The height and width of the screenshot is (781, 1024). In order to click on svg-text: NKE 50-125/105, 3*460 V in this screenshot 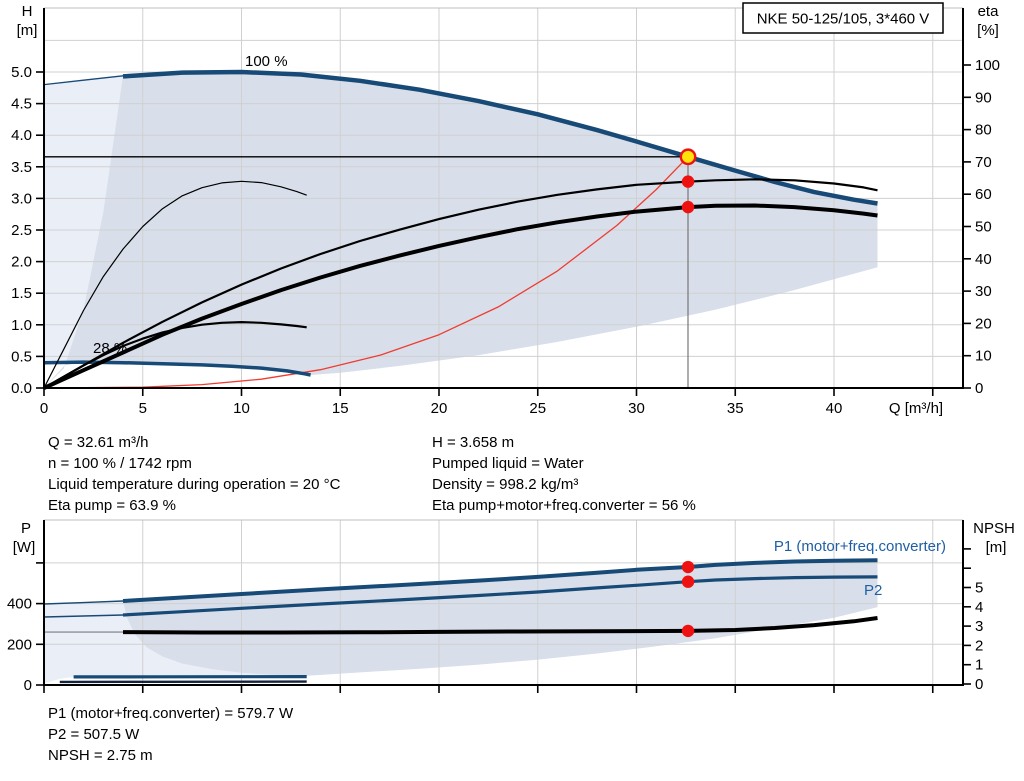, I will do `click(843, 19)`.